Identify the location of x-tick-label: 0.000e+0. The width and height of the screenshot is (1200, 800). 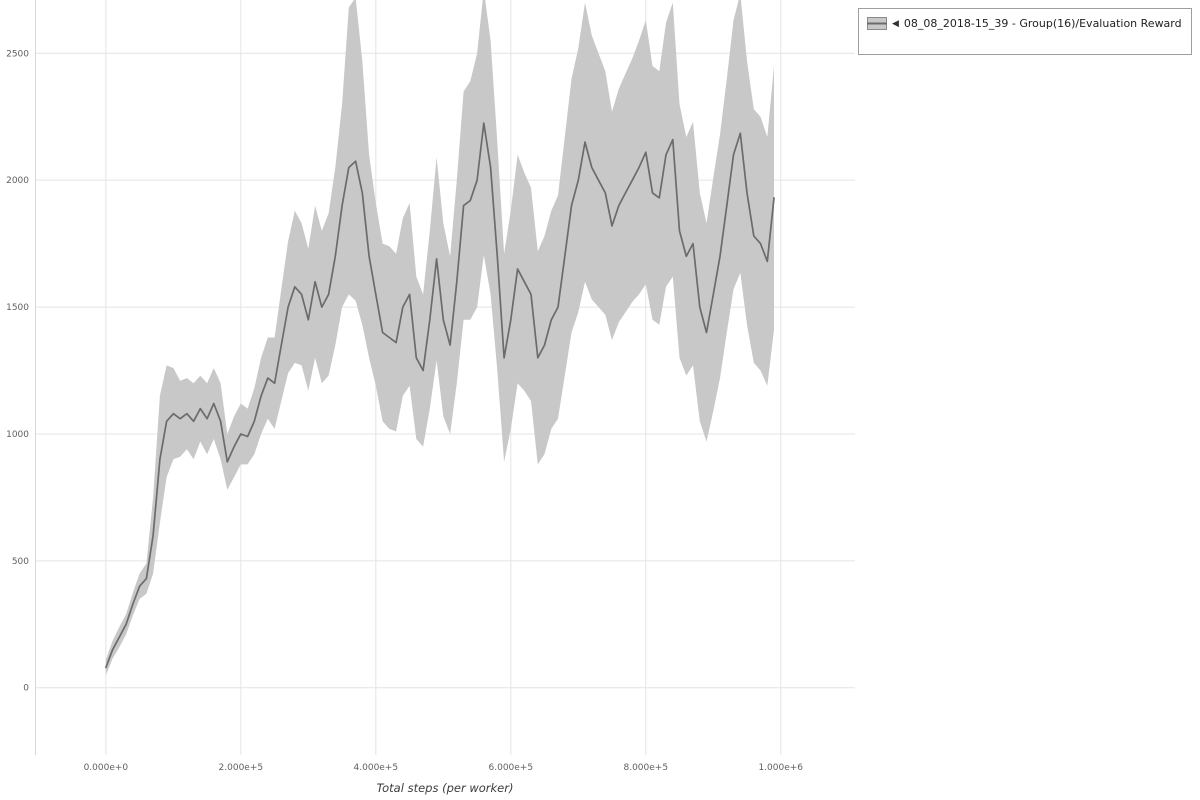
(106, 768).